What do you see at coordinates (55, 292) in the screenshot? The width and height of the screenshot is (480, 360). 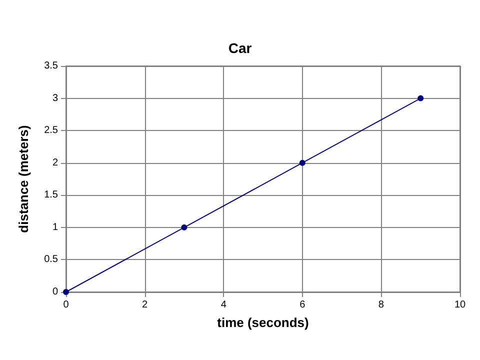 I see `y-tick-label: 0` at bounding box center [55, 292].